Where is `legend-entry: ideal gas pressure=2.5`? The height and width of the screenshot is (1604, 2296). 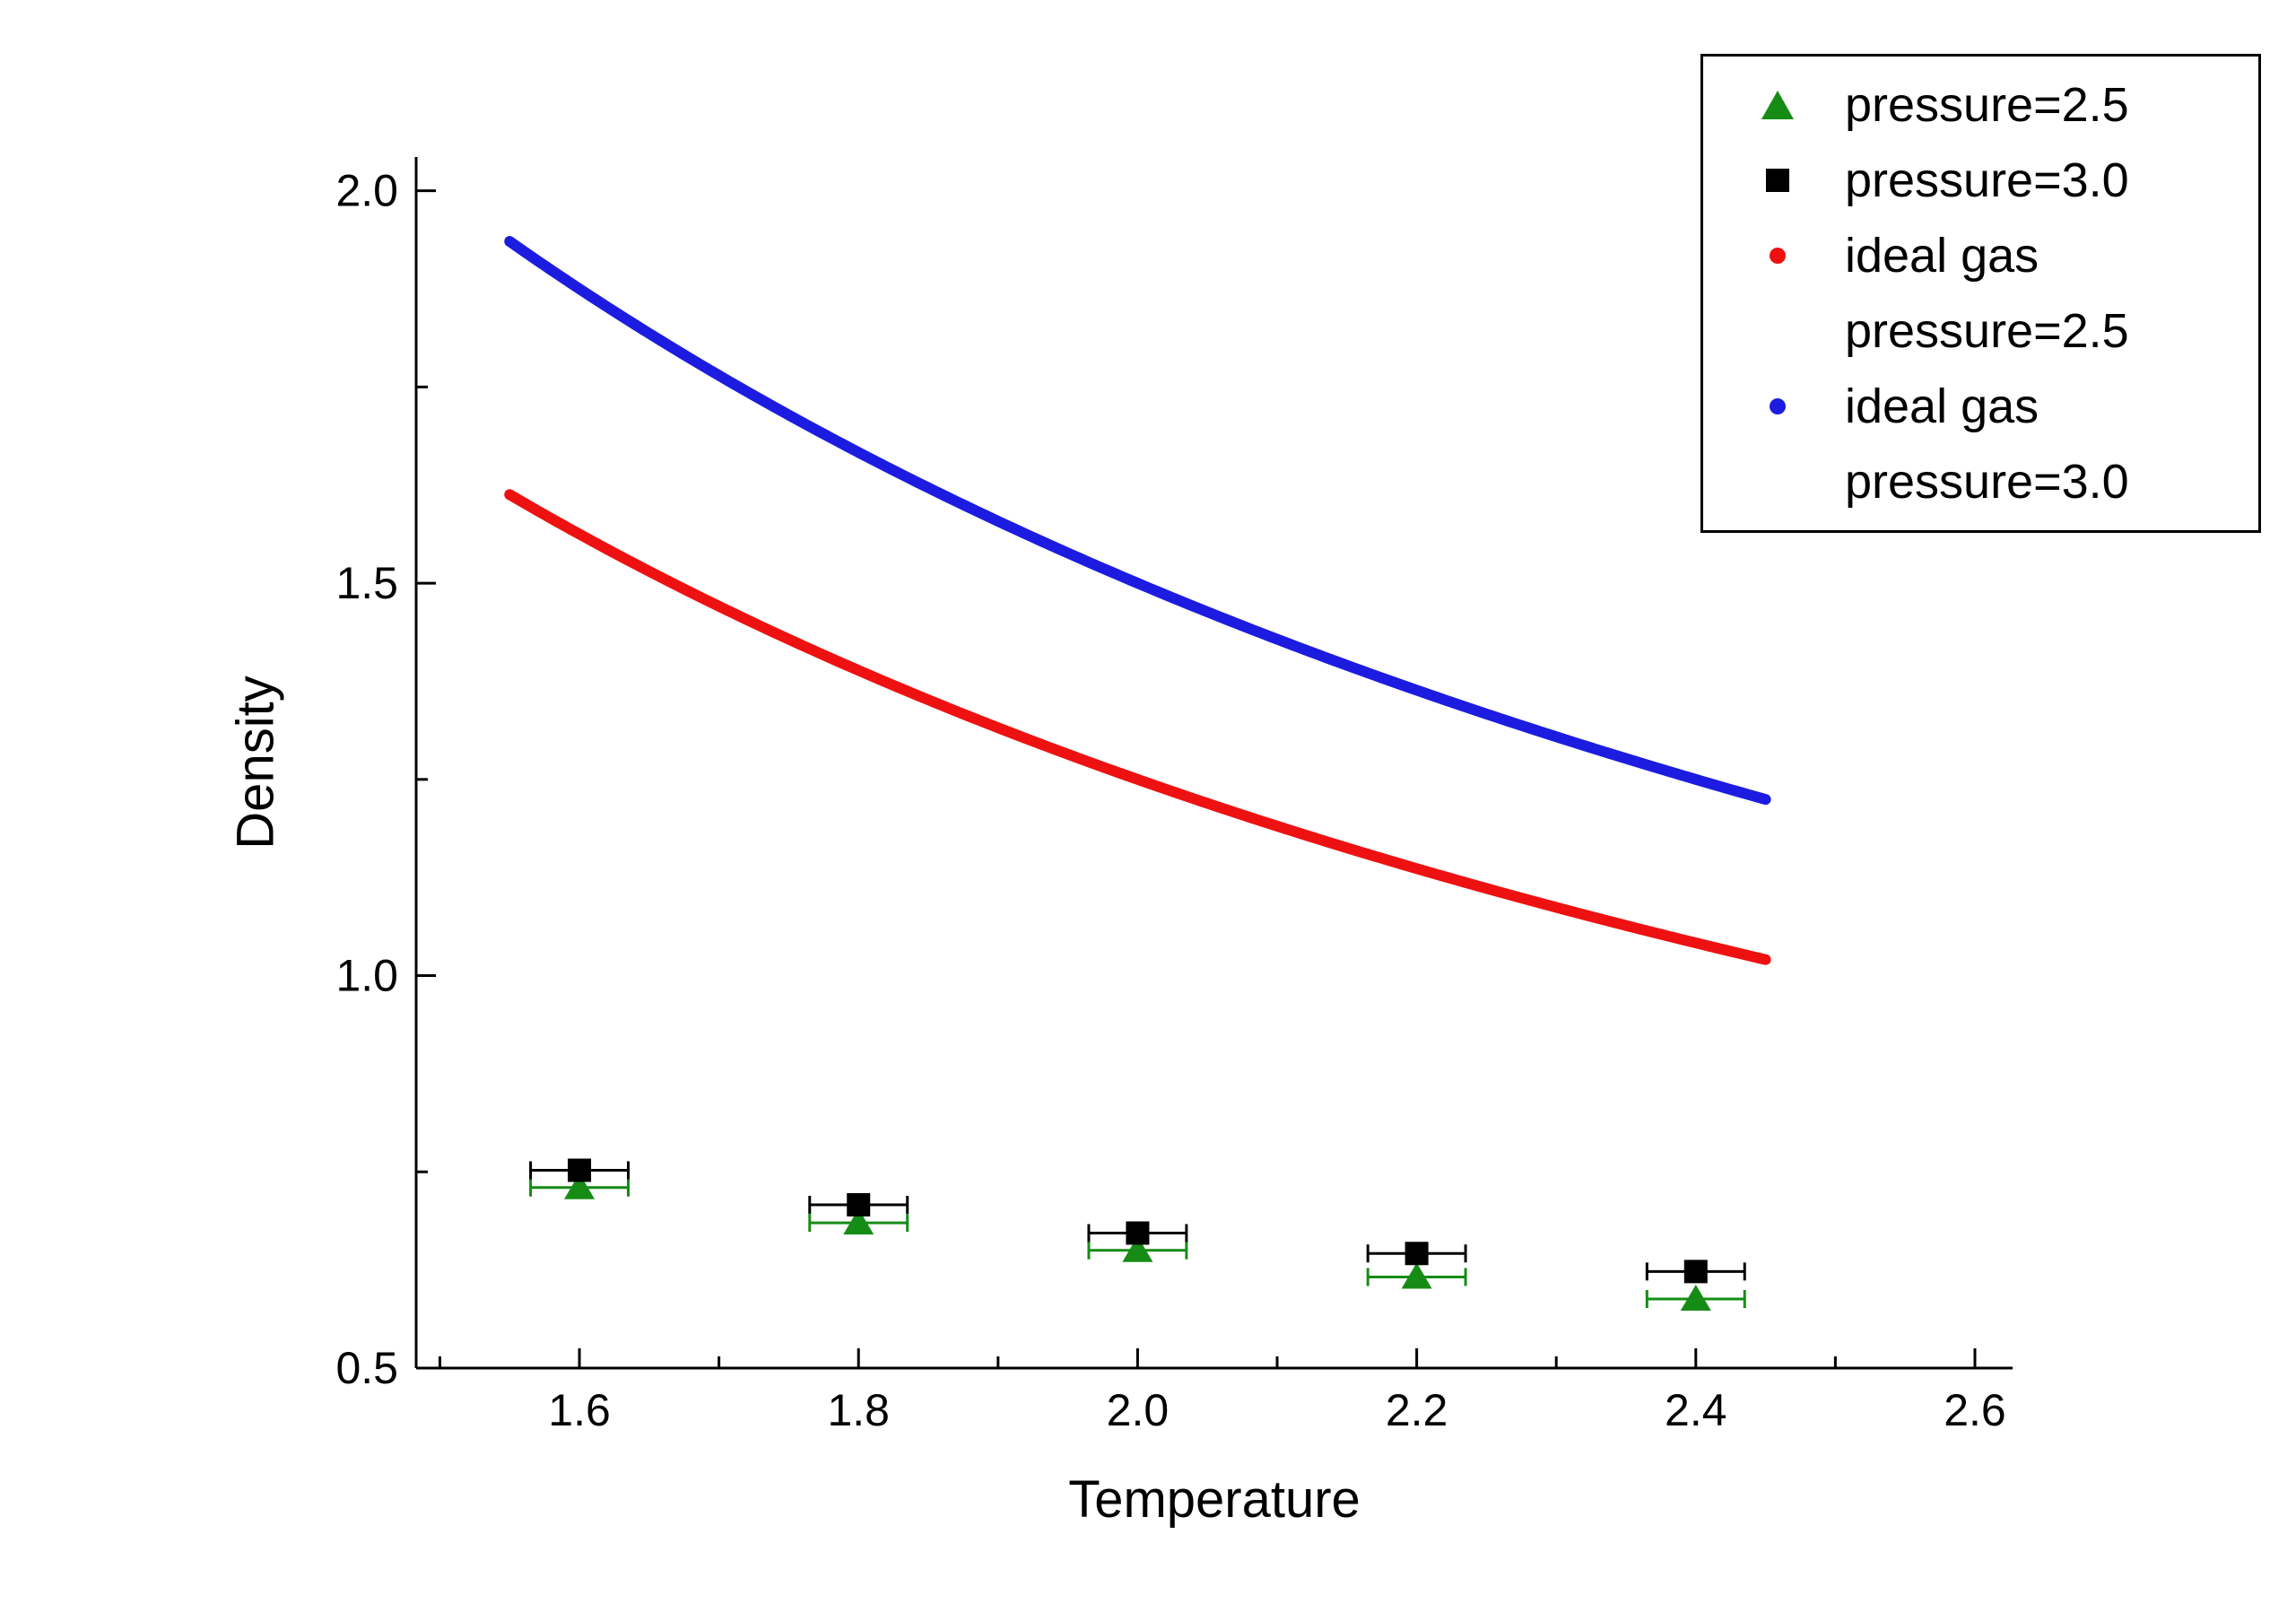
legend-entry: ideal gas pressure=2.5 is located at coordinates (1980, 293).